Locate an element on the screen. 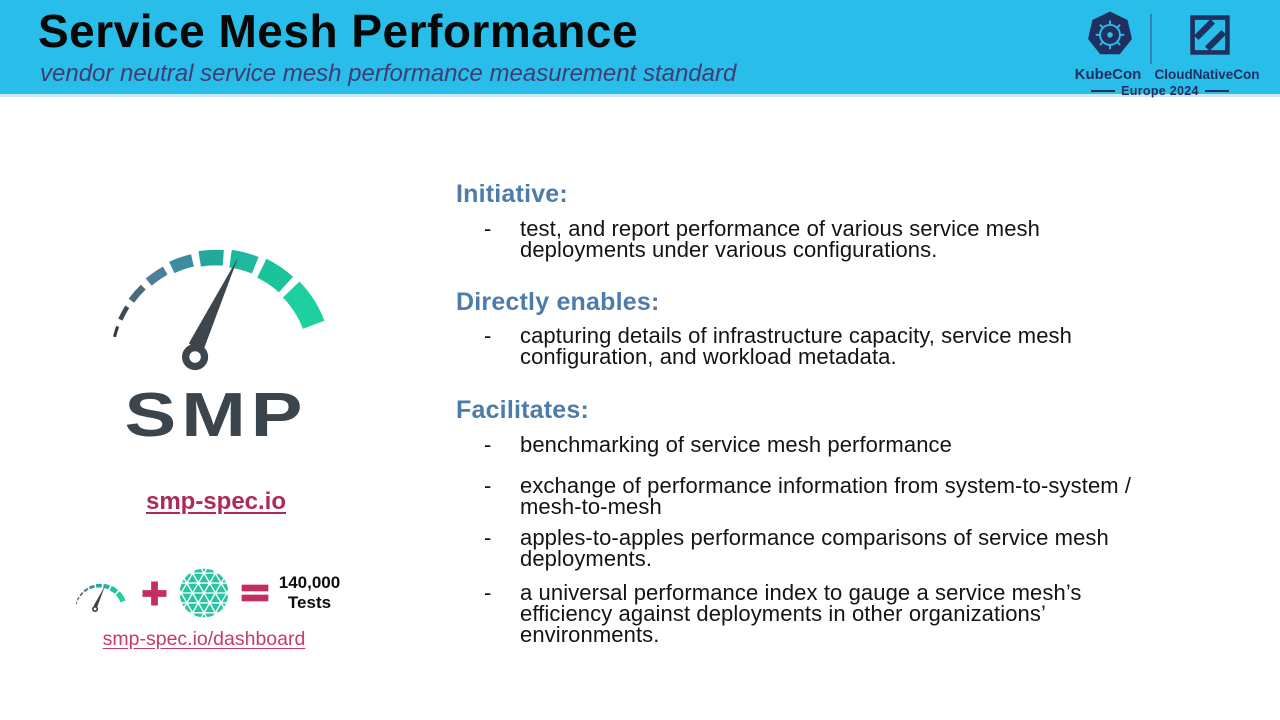 The image size is (1280, 720). tests-count-unit: Tests is located at coordinates (309, 602).